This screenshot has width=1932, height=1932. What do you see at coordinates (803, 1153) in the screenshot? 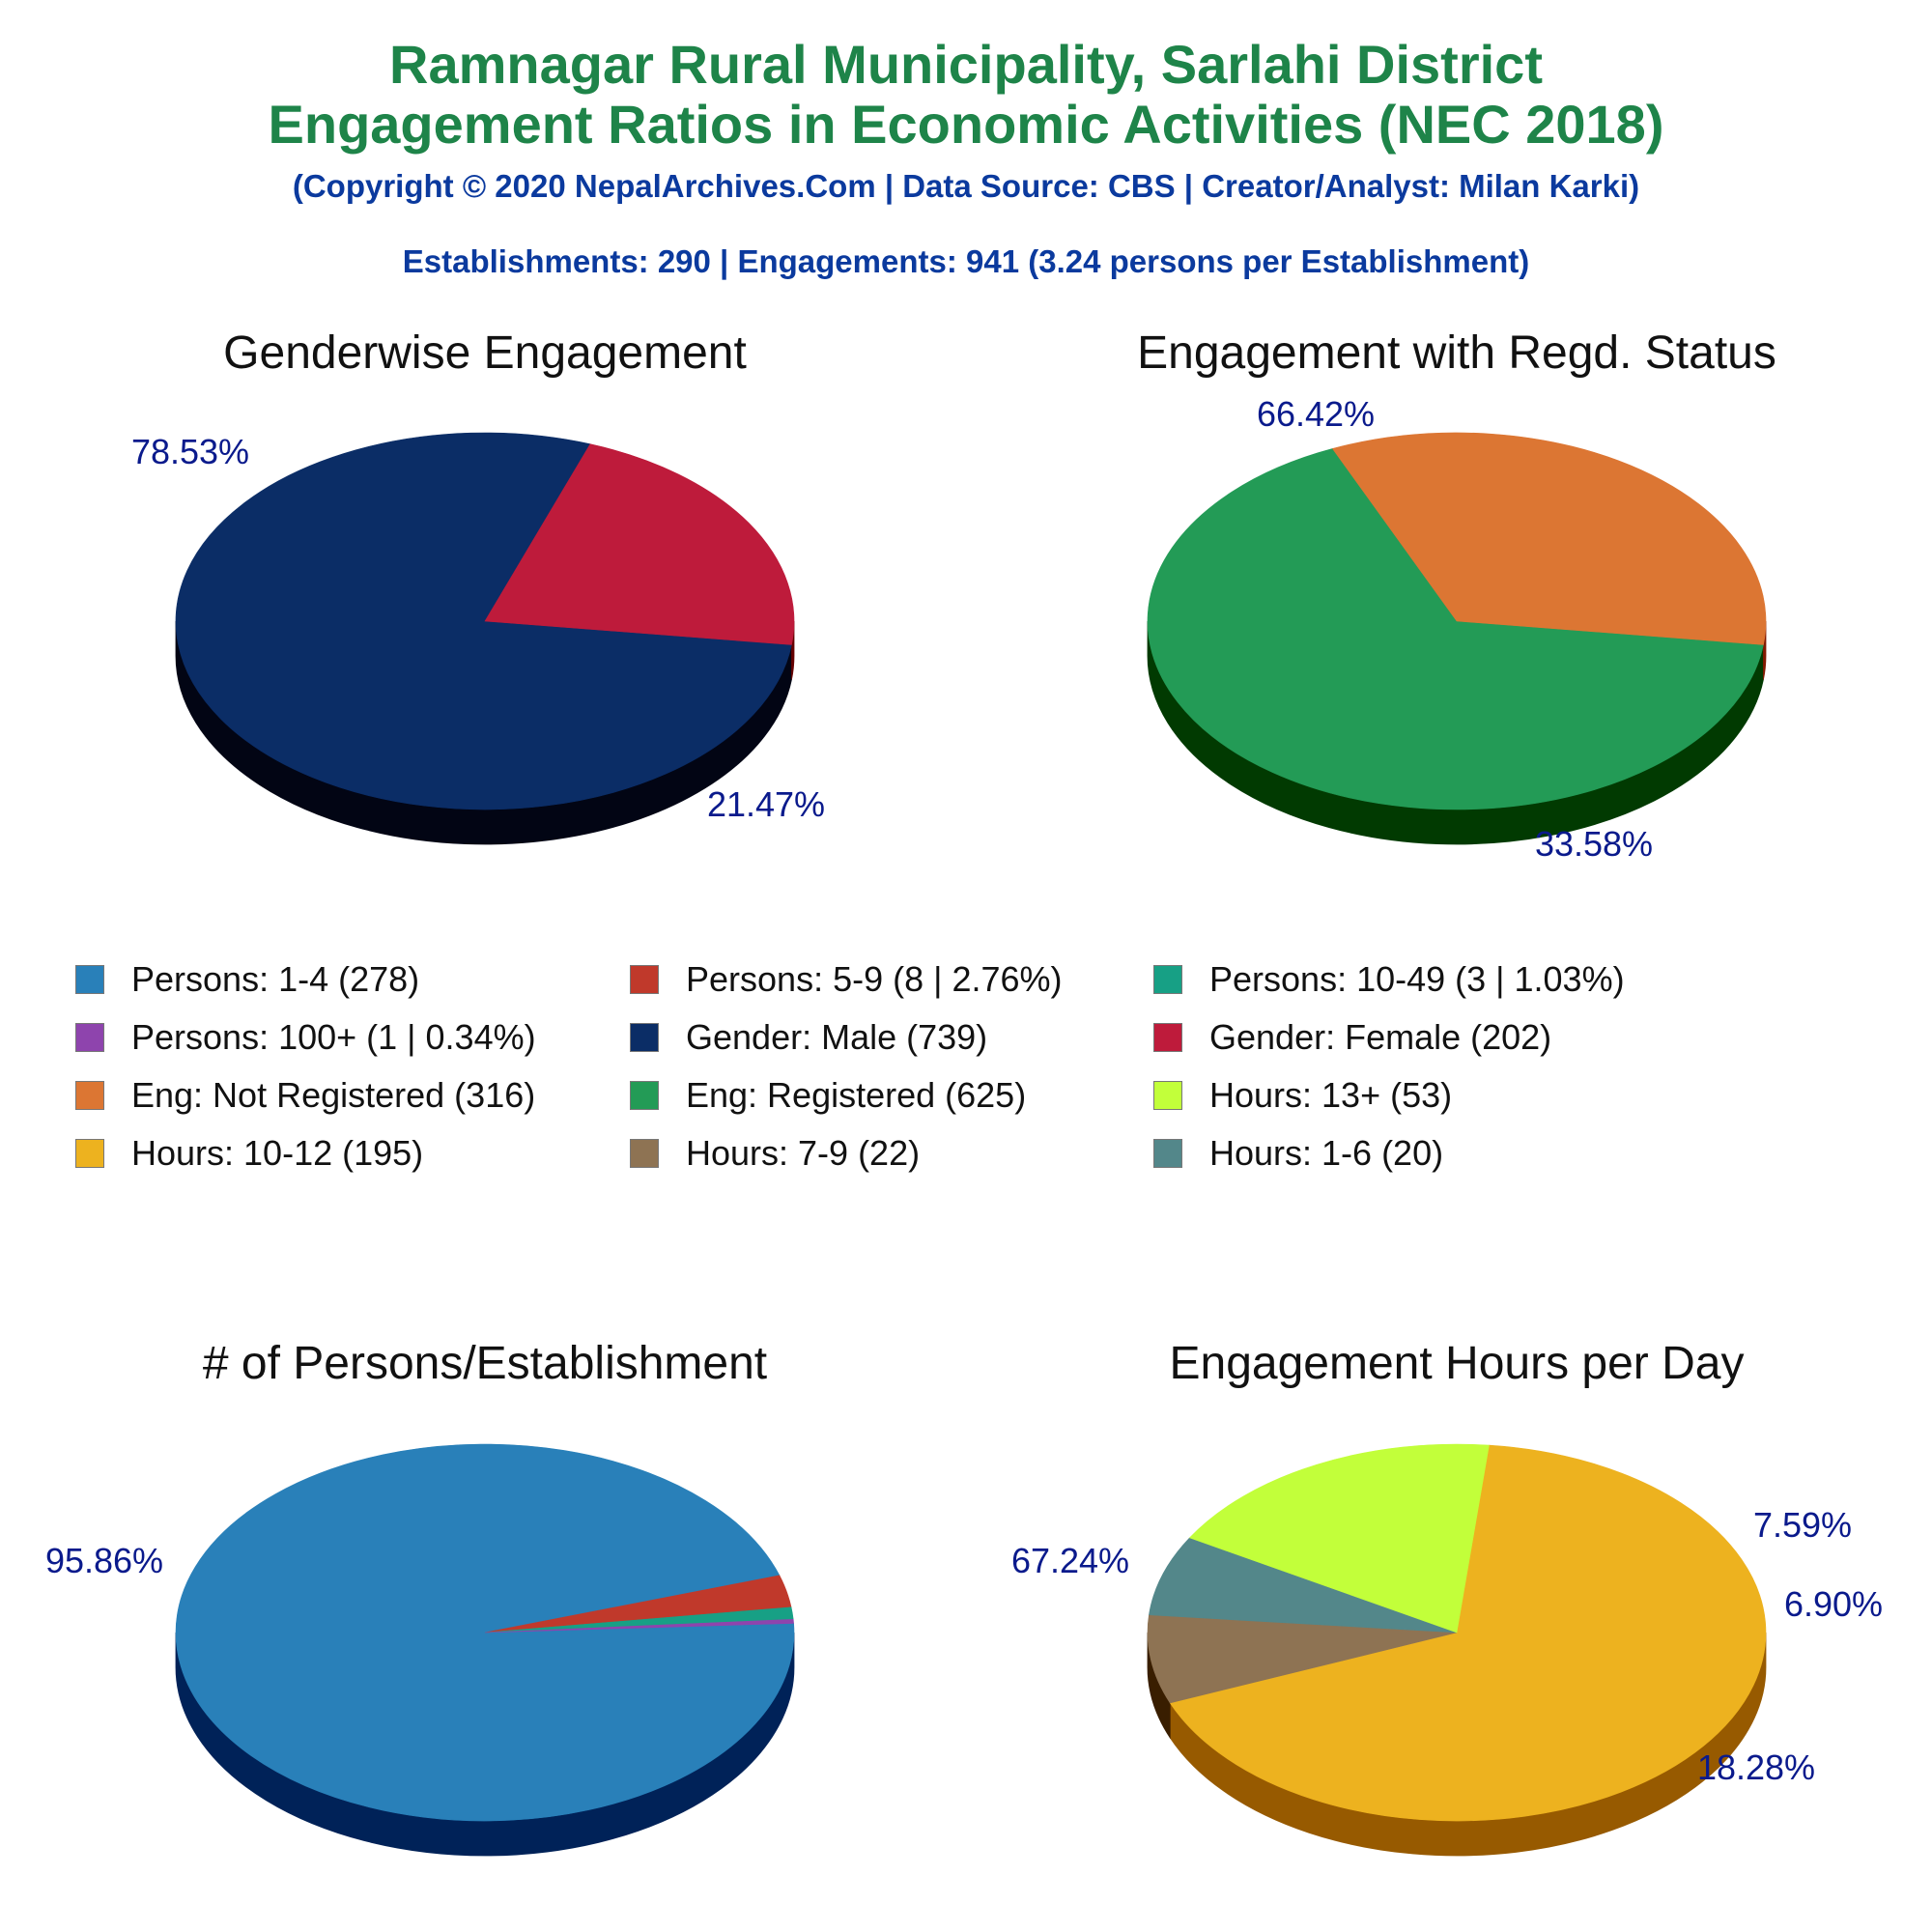
I see `legend-label: Hours: 7-9 (22)` at bounding box center [803, 1153].